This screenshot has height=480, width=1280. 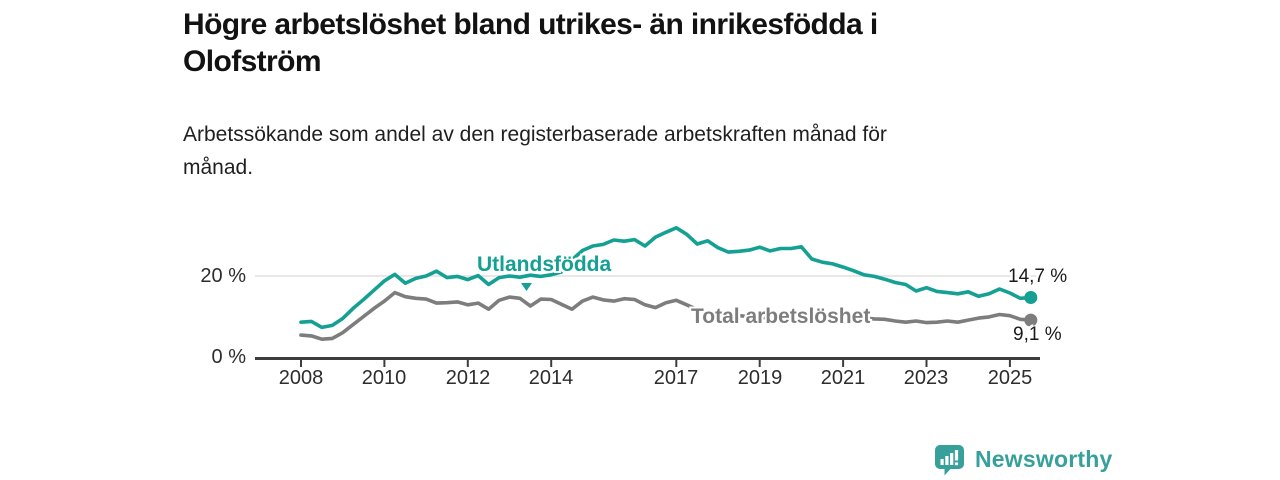 I want to click on speech-bubble-shape, so click(x=949, y=460).